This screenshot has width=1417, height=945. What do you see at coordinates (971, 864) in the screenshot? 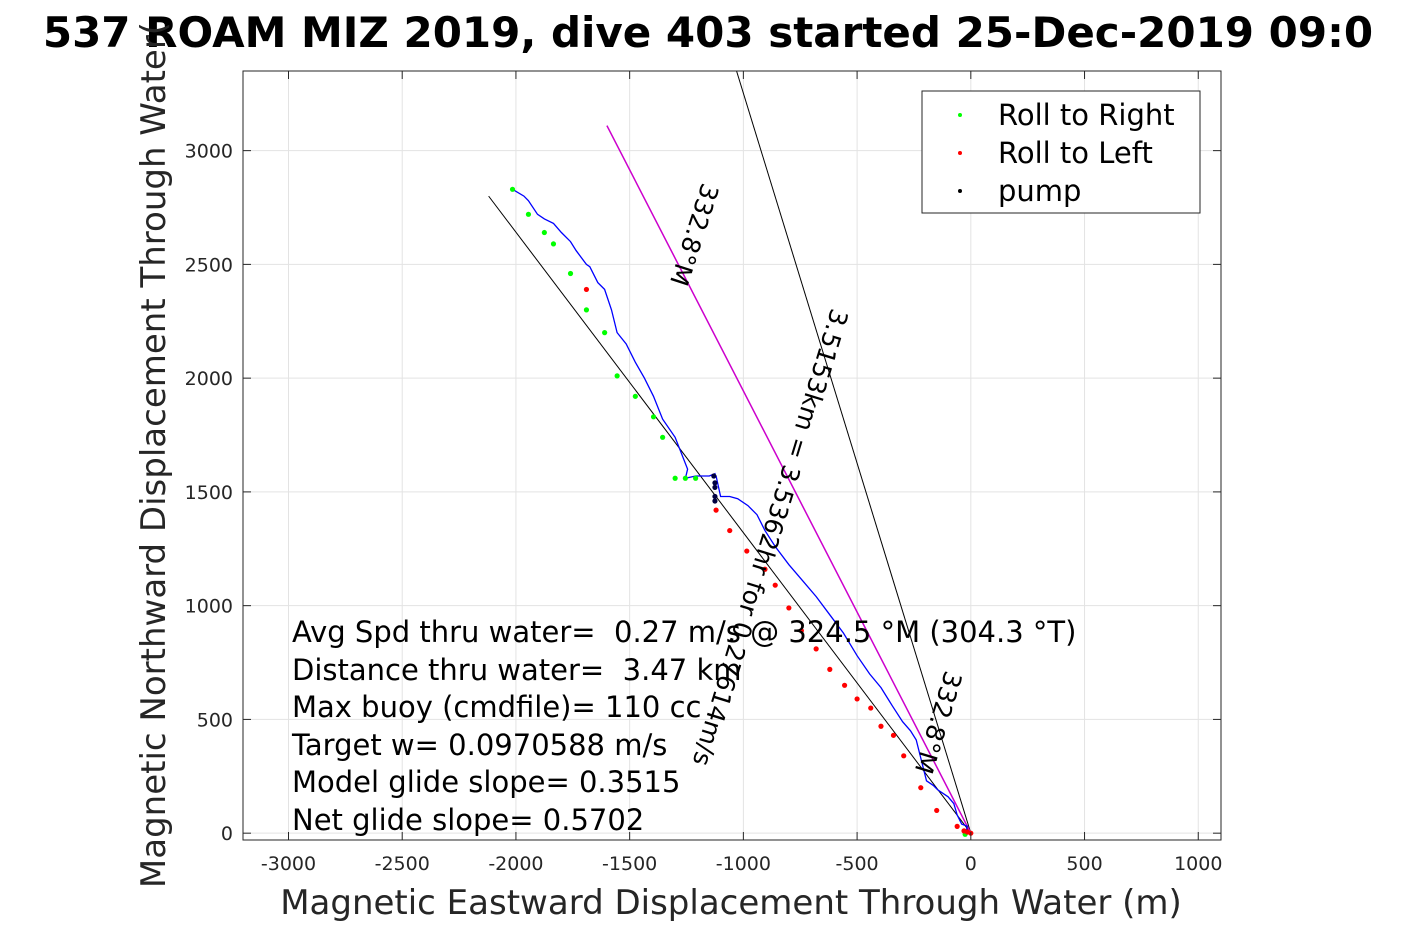
I see `x-tick-label: 0` at bounding box center [971, 864].